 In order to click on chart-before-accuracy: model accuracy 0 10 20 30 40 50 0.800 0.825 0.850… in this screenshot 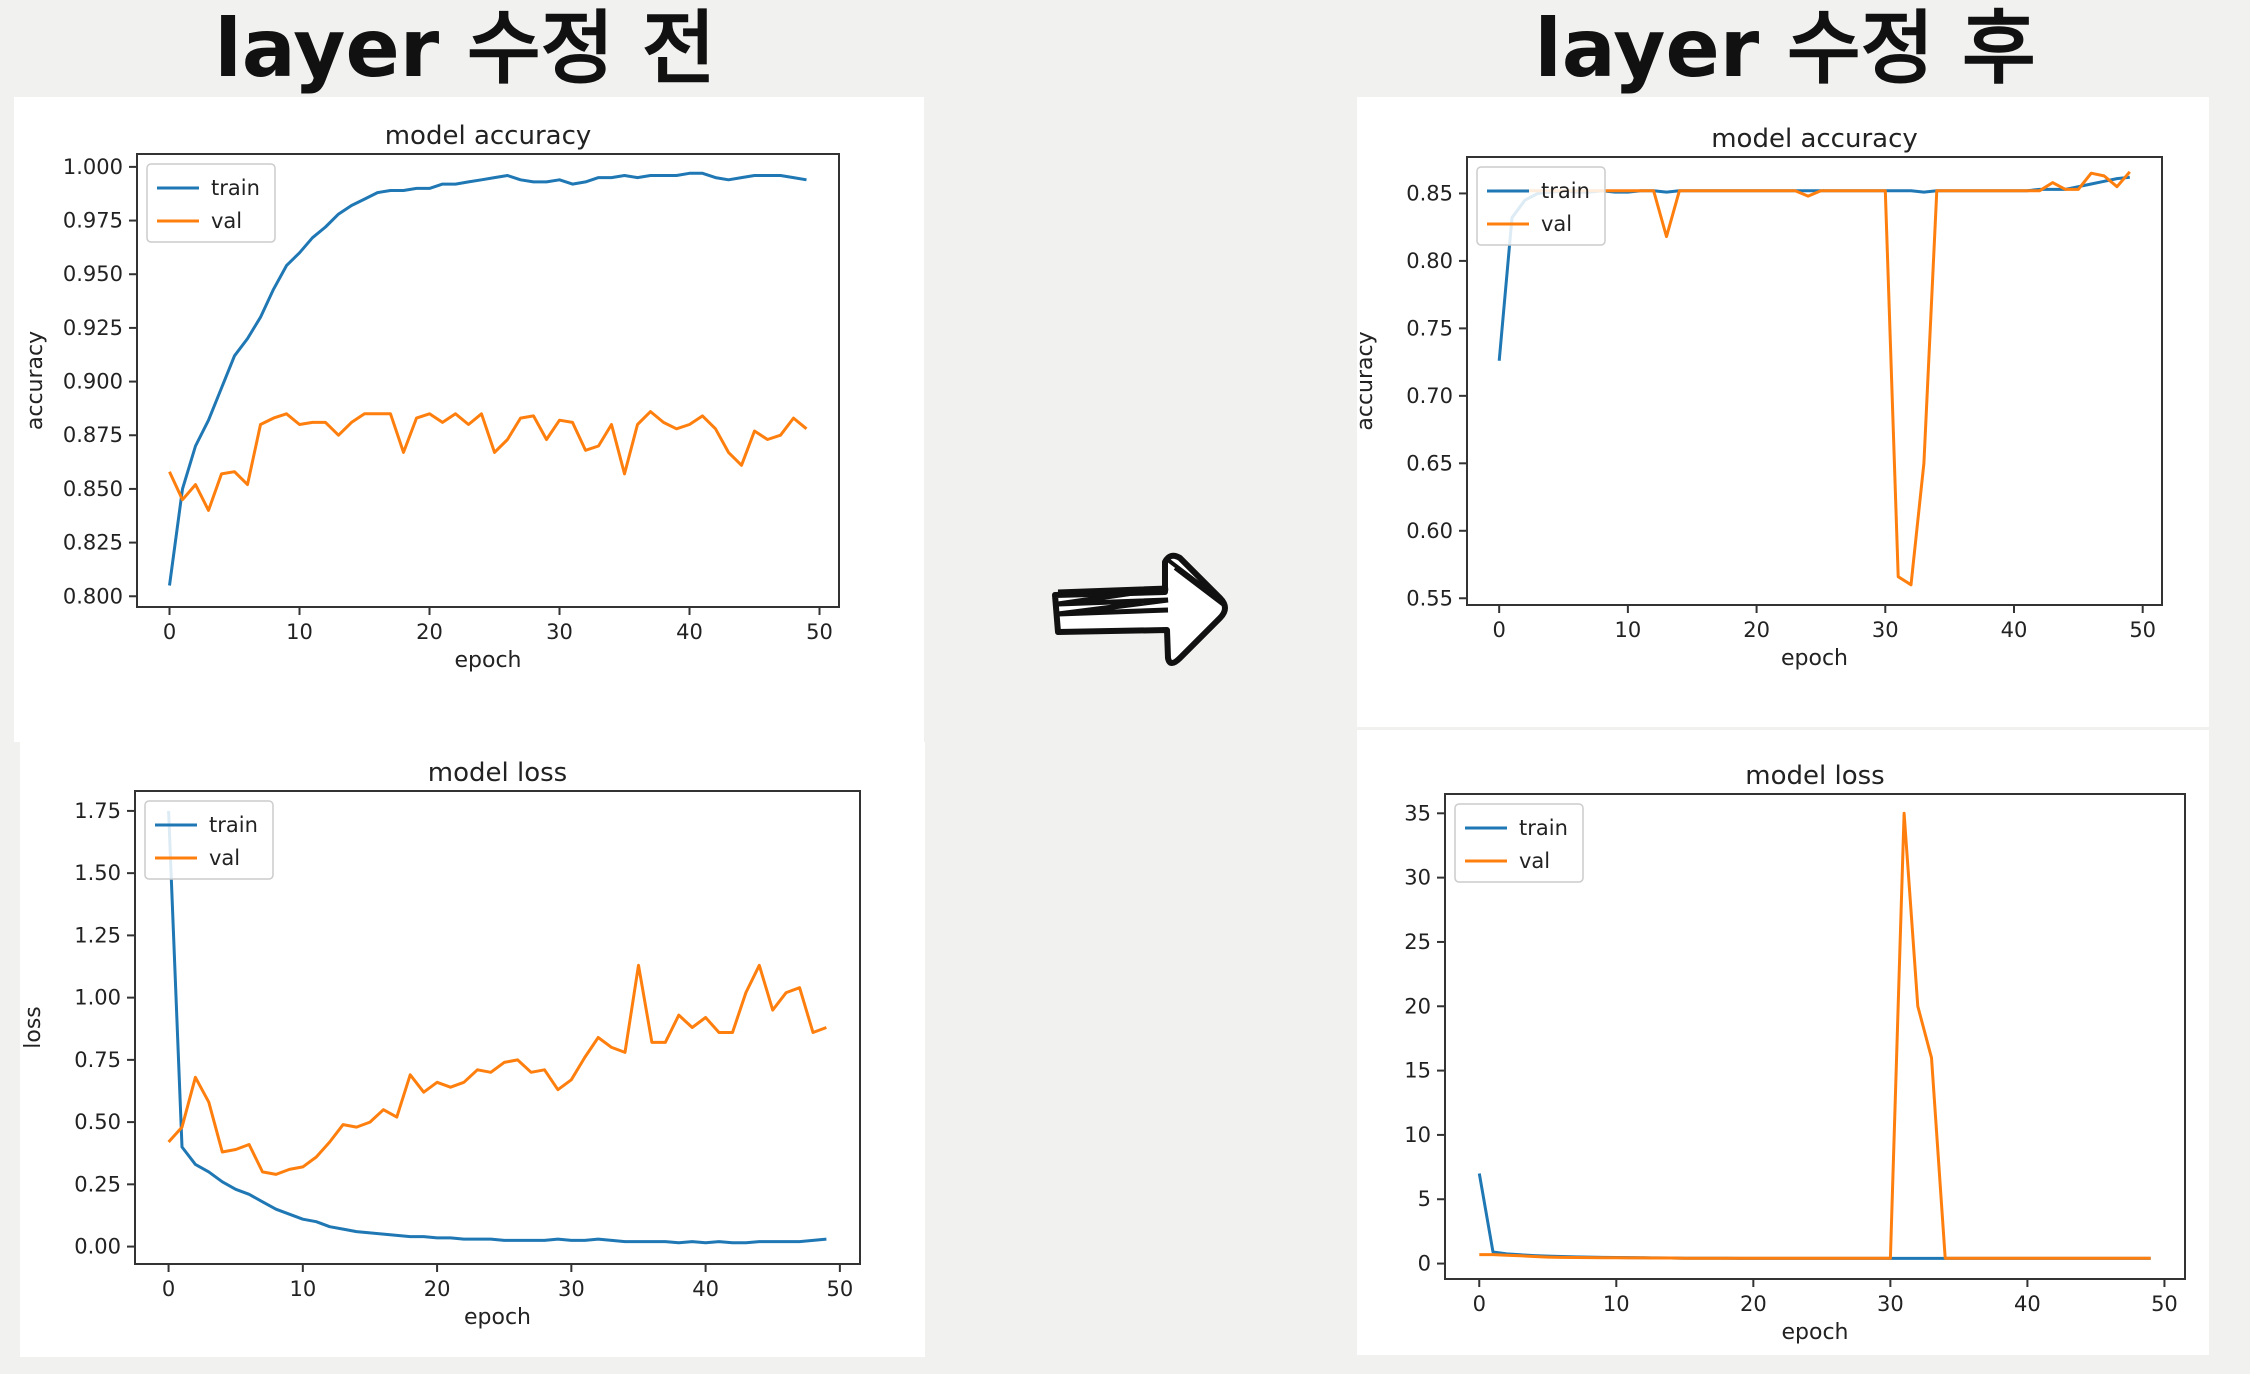, I will do `click(431, 397)`.